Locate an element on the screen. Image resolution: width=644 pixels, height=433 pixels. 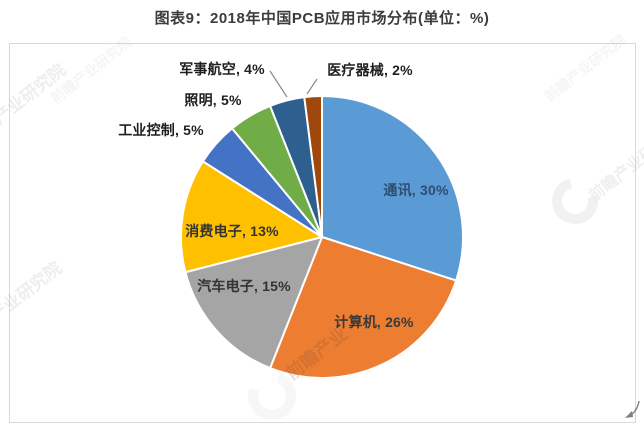
pie-slice-communications is located at coordinates (392, 188).